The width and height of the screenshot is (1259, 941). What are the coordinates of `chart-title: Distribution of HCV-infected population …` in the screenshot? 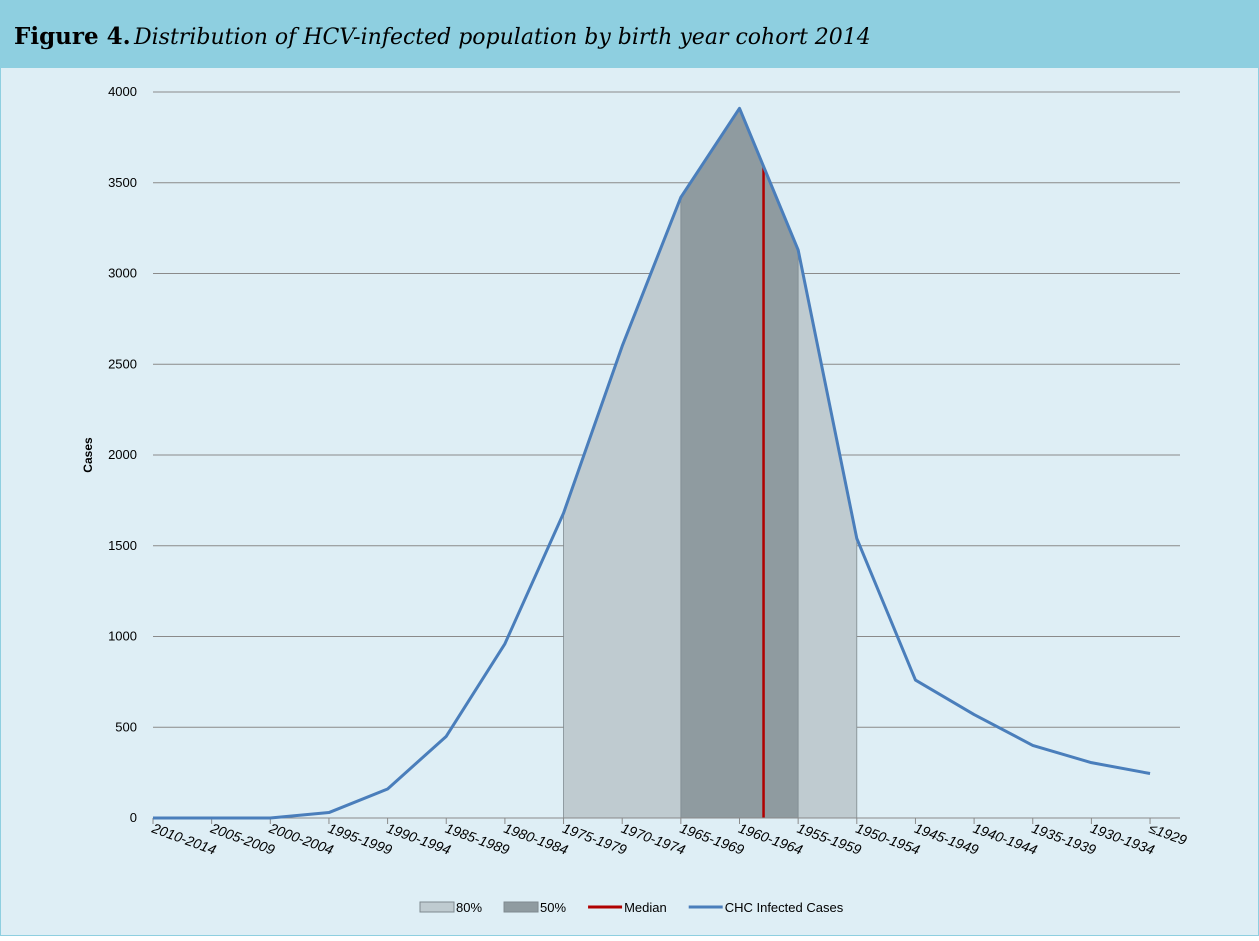 It's located at (502, 37).